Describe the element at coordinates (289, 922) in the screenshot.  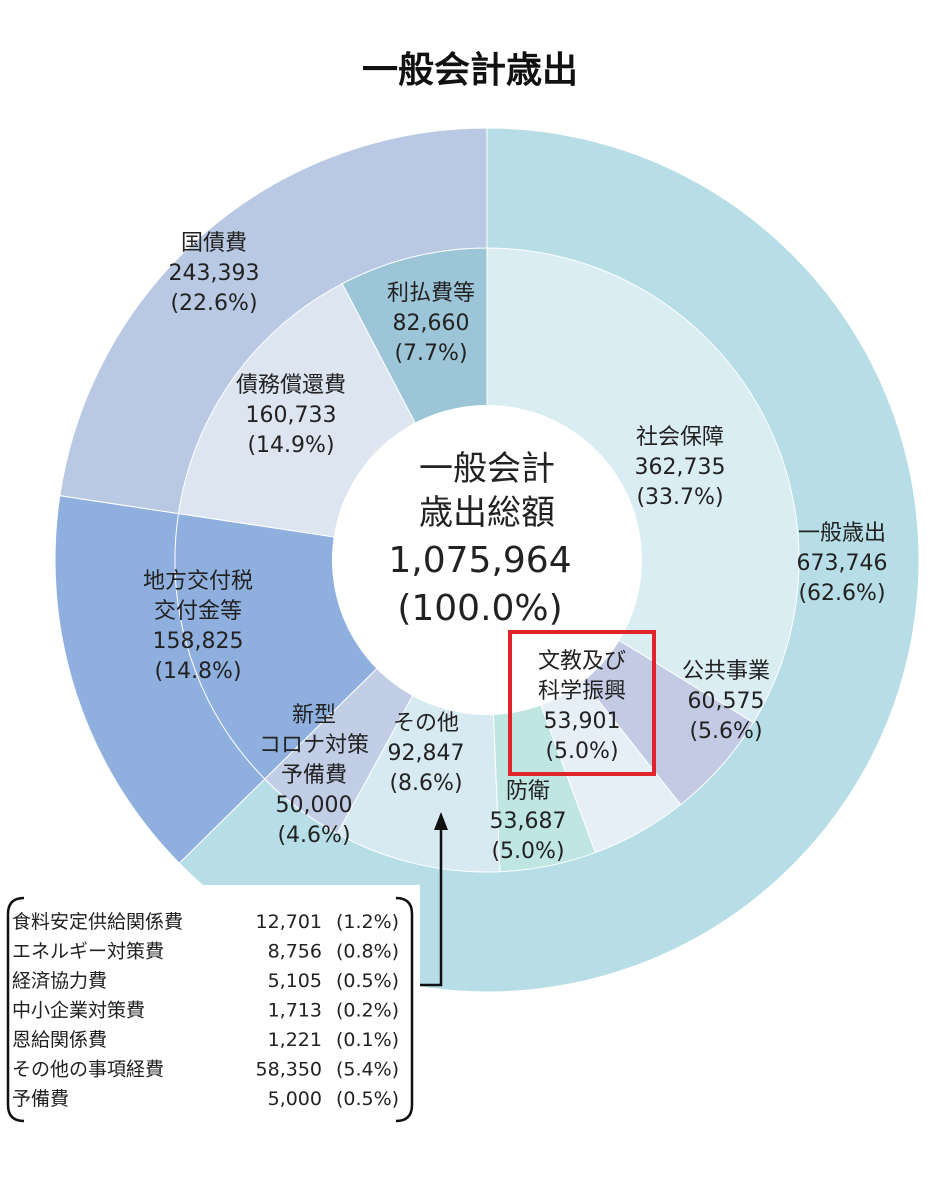
I see `breakdown-value: 12,701` at that location.